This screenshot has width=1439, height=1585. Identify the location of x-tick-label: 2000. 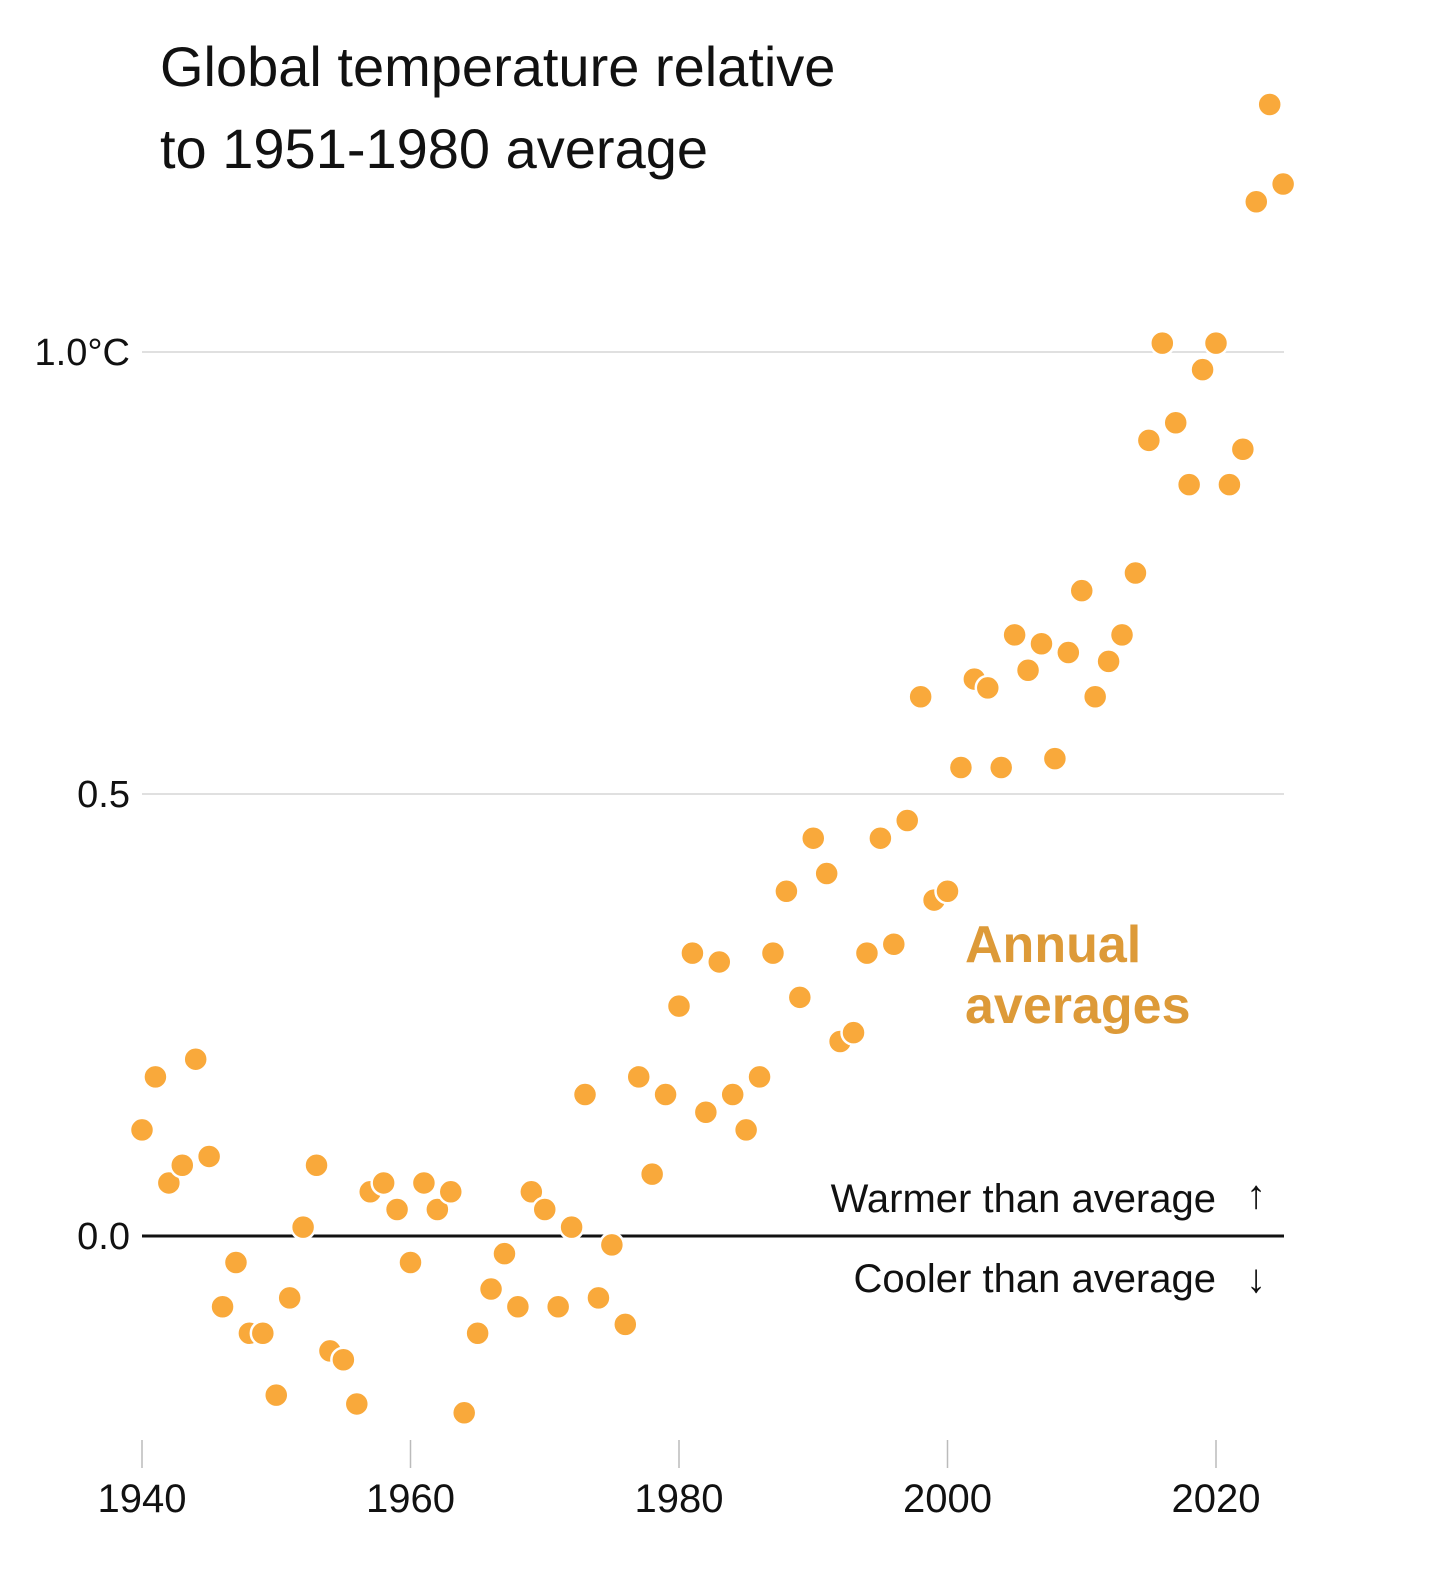
(947, 1499).